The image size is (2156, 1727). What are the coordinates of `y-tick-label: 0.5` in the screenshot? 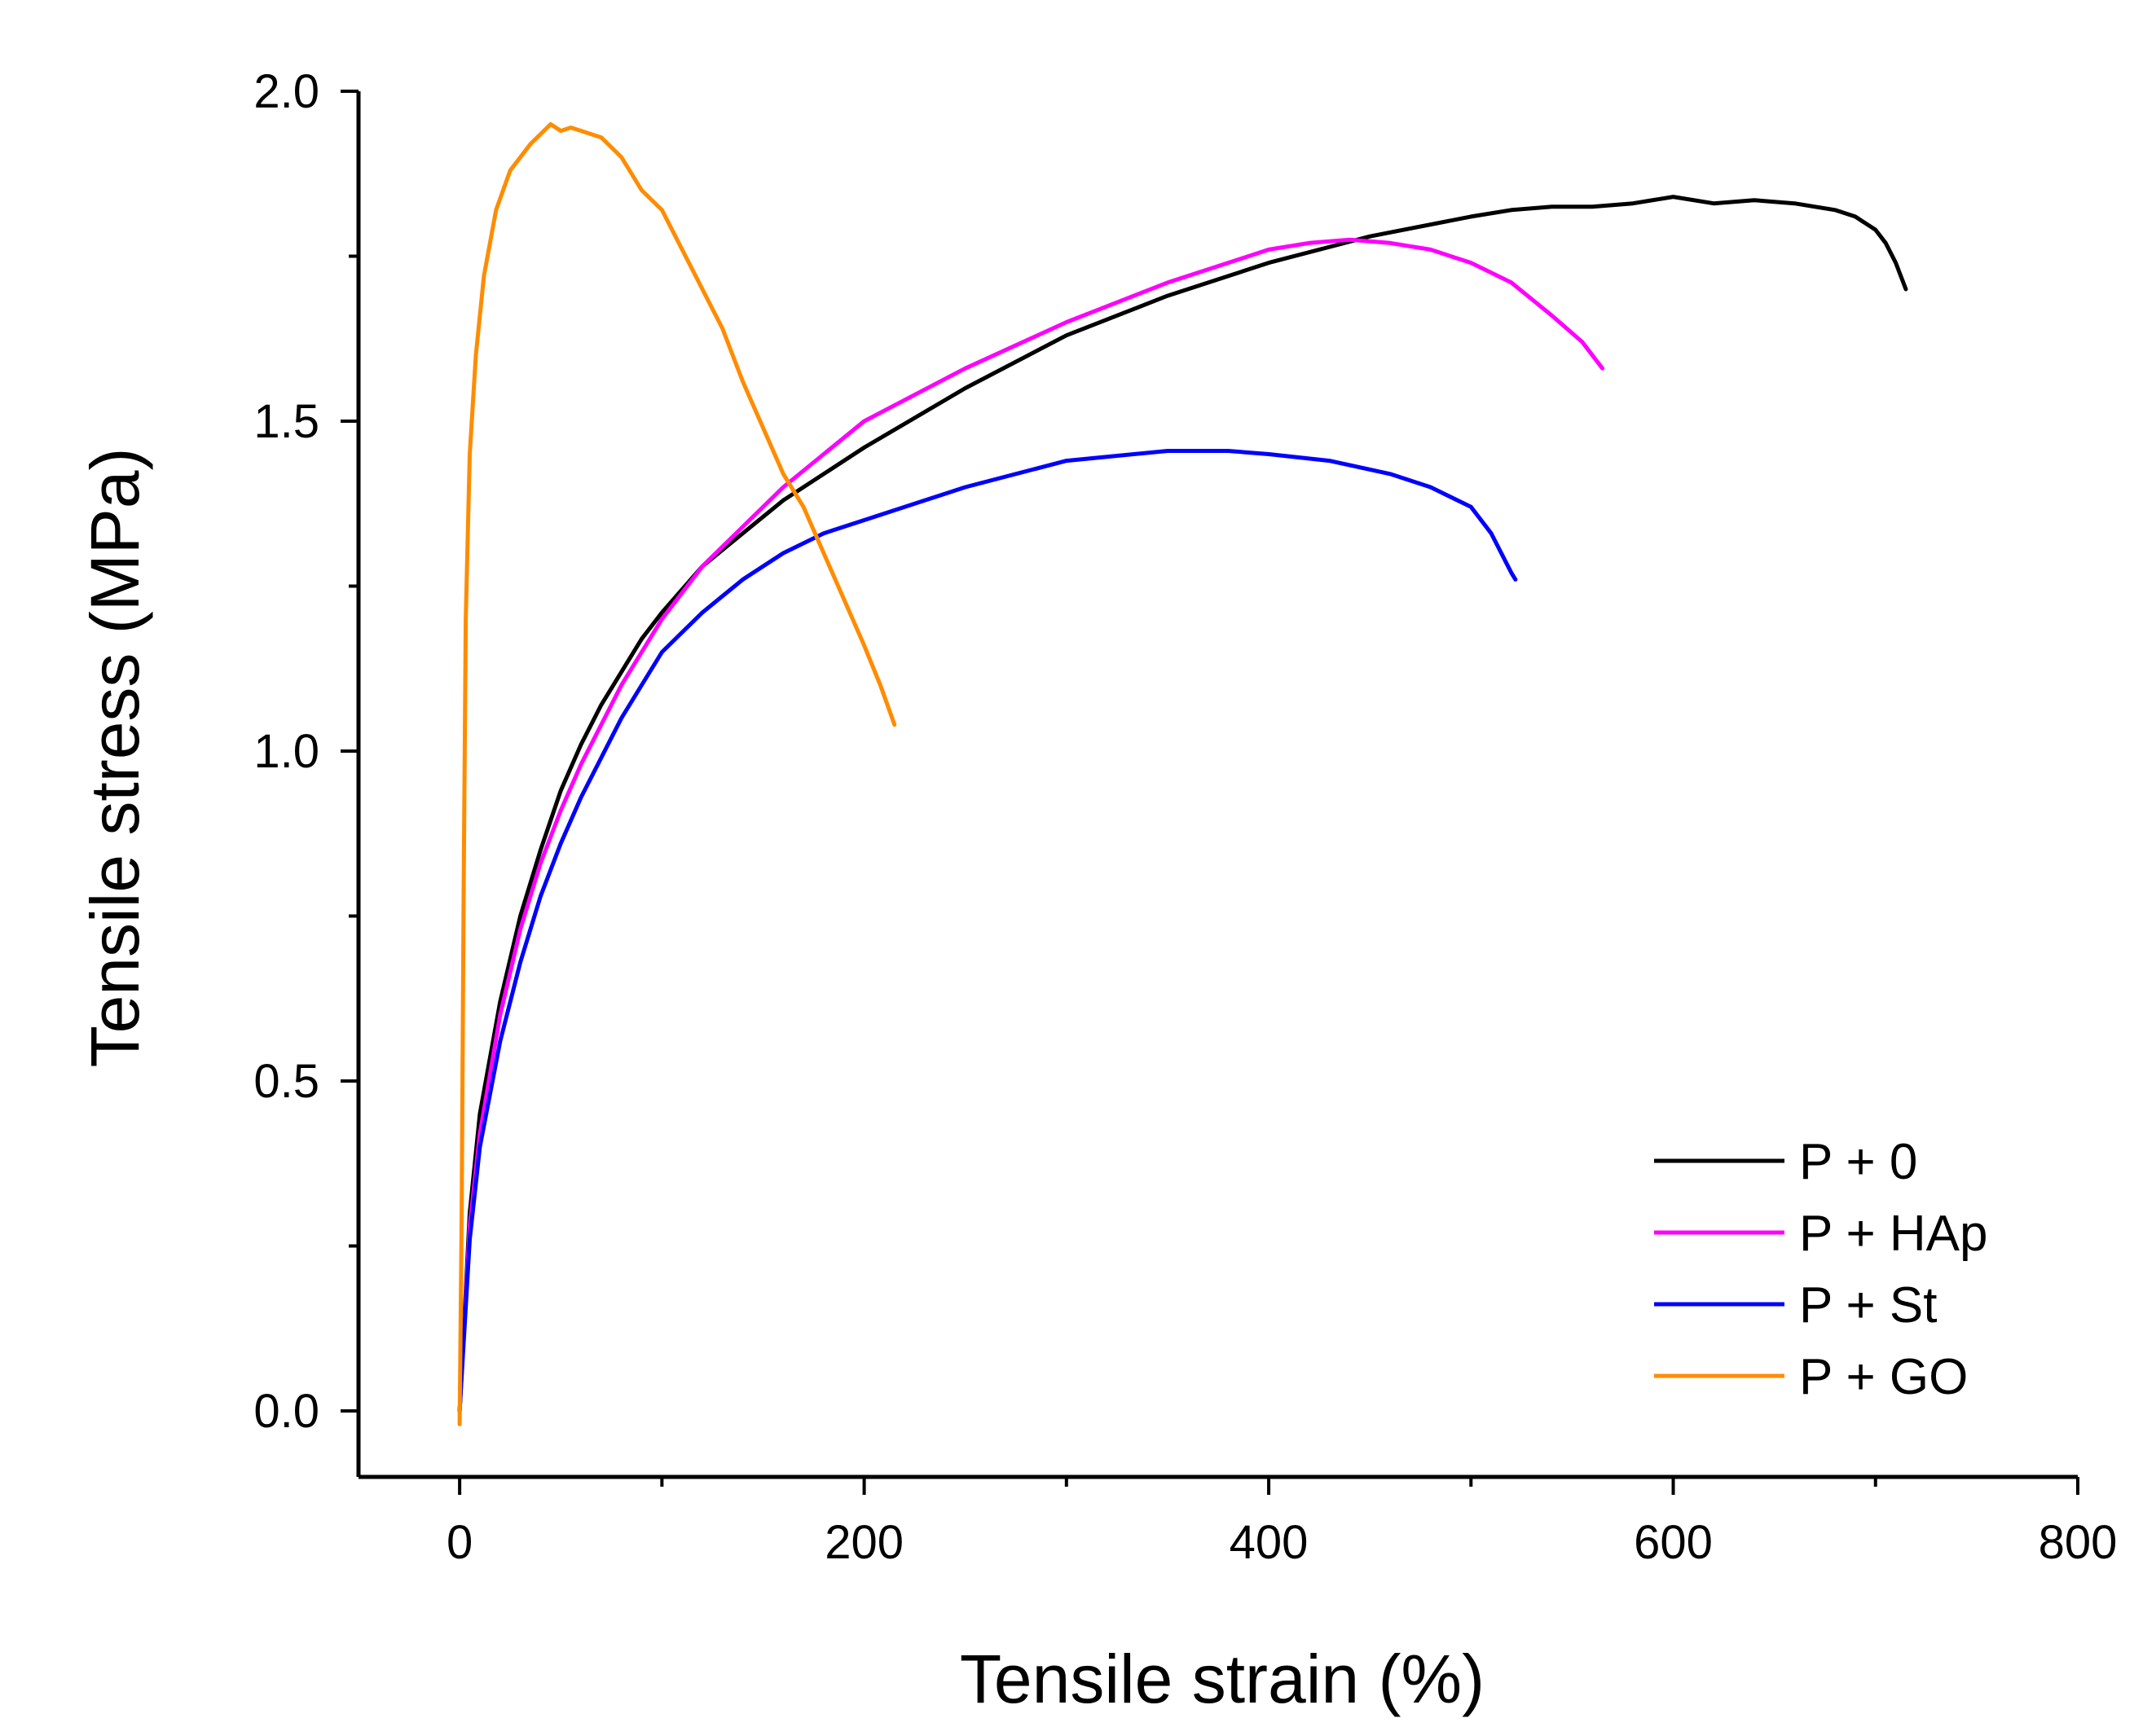 It's located at (286, 1081).